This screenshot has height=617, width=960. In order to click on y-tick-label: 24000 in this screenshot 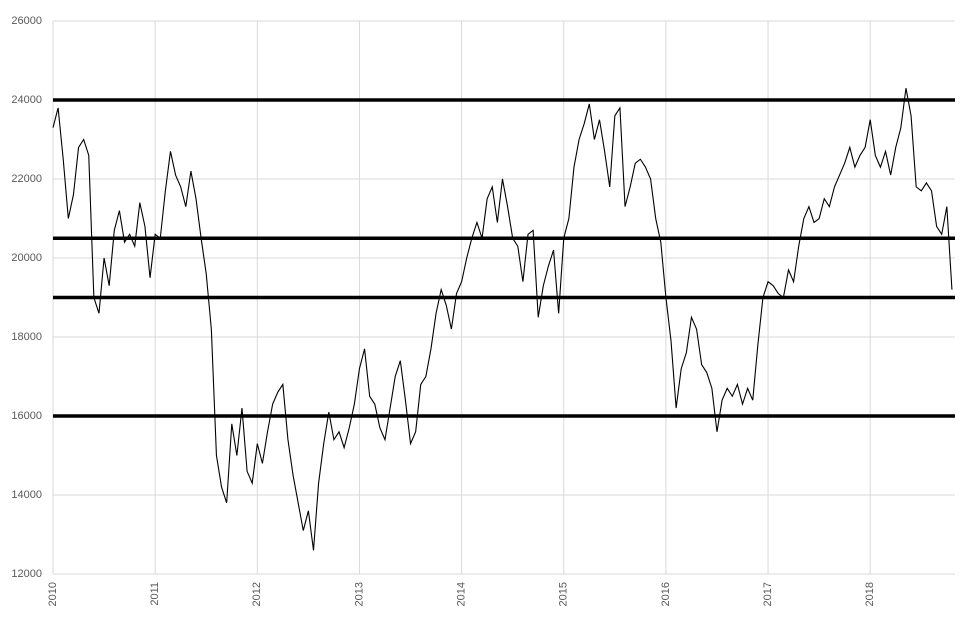, I will do `click(26, 100)`.